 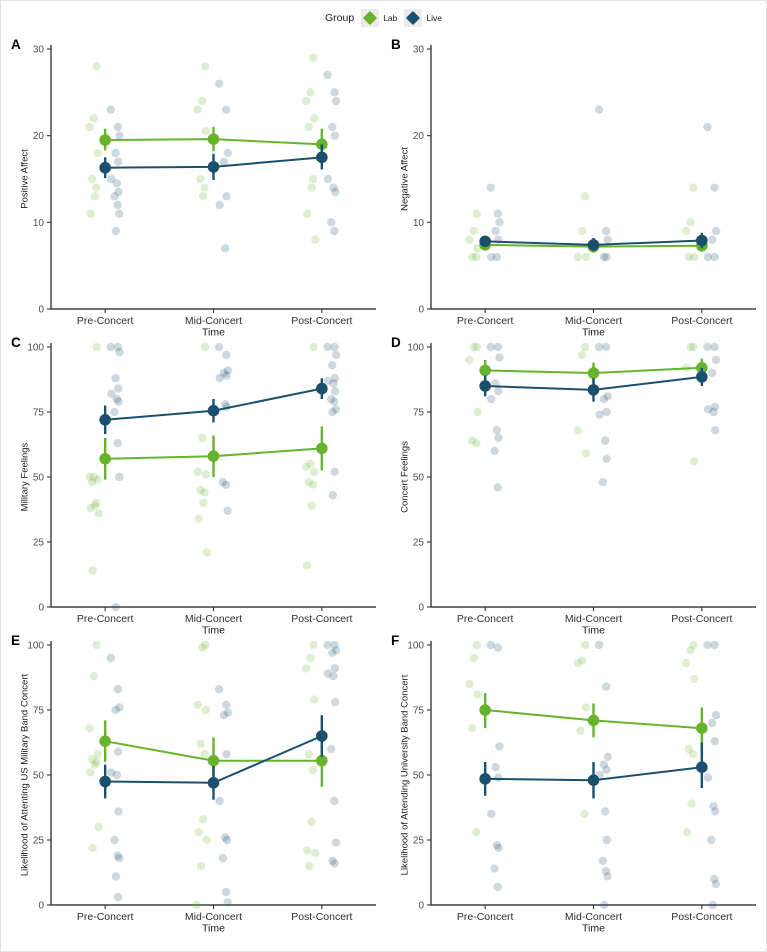 I want to click on legend: Group Lab Live, so click(x=383, y=18).